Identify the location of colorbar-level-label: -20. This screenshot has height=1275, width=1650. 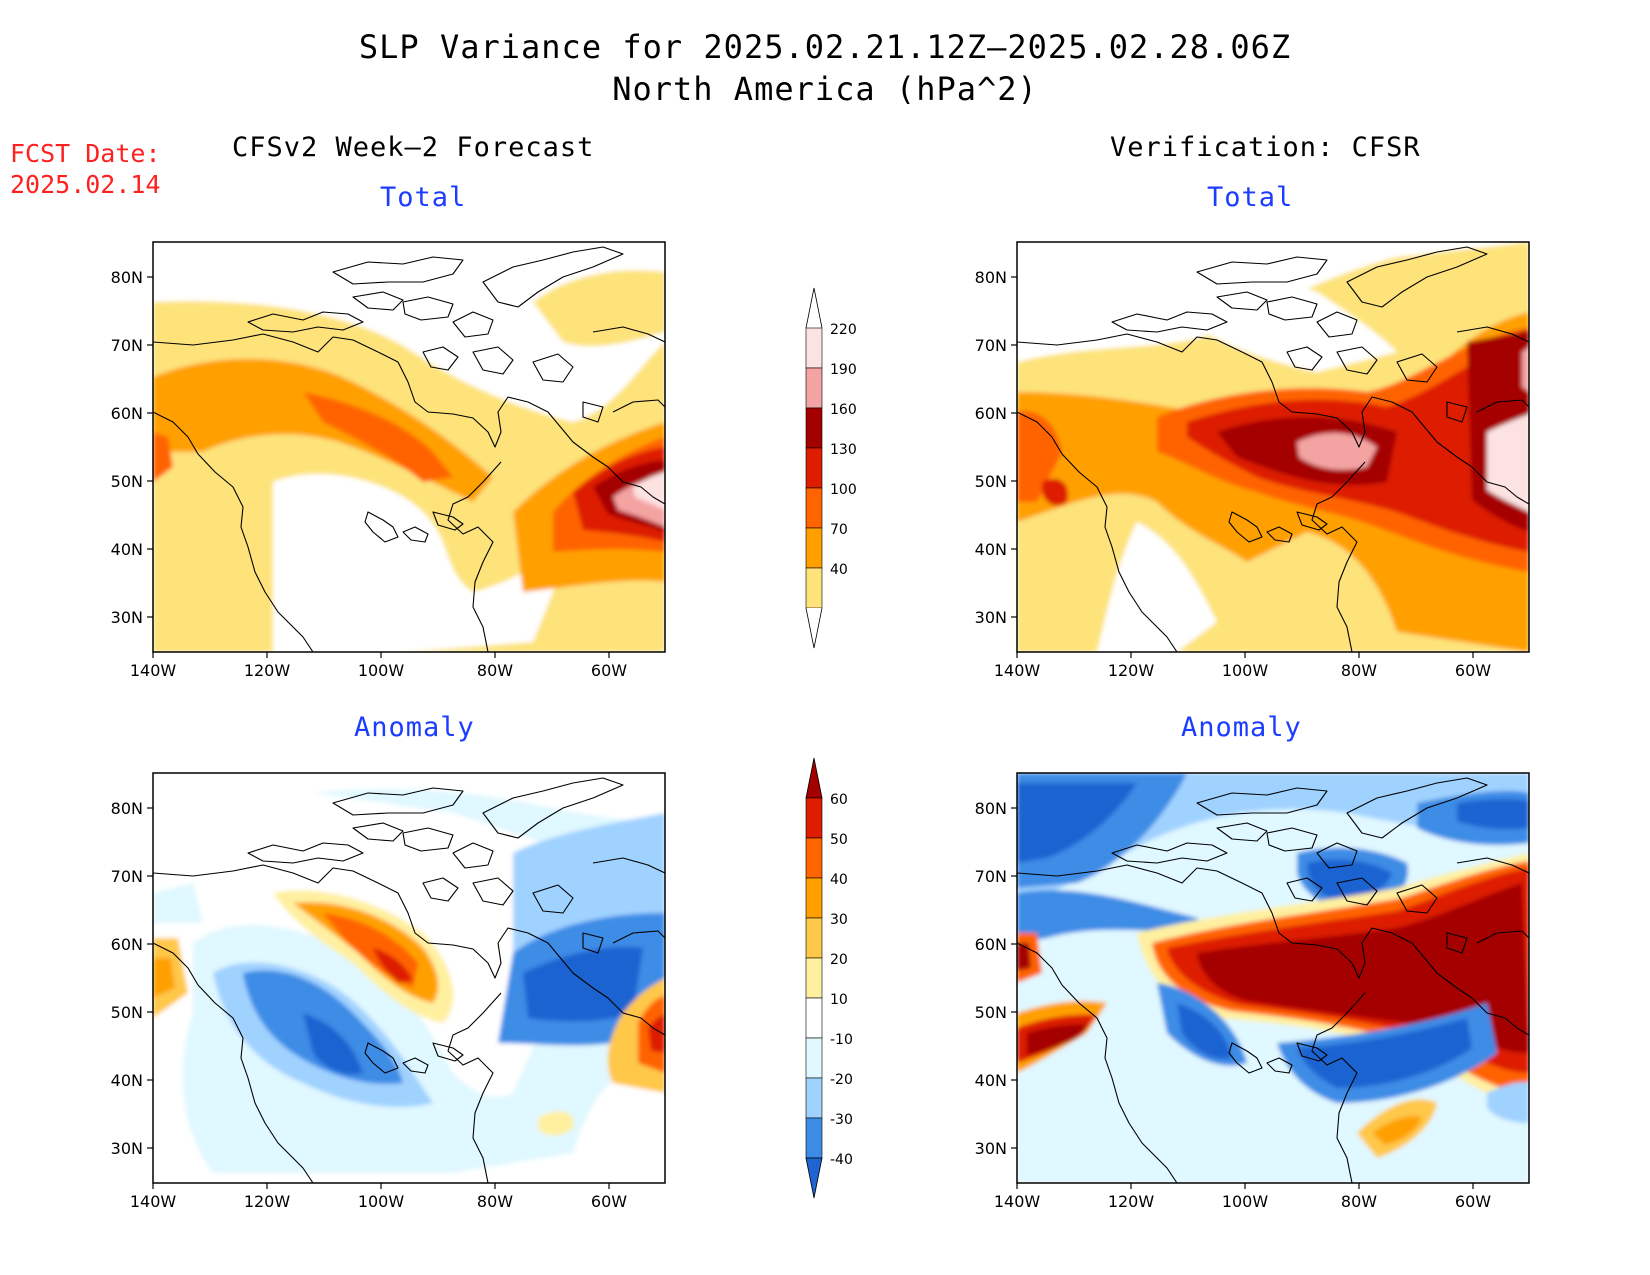
(841, 1080).